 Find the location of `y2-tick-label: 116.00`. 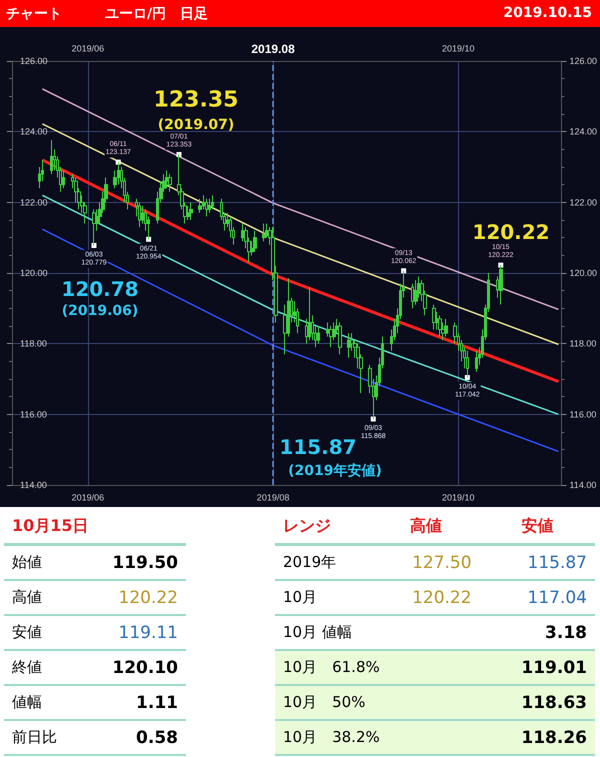

y2-tick-label: 116.00 is located at coordinates (582, 414).